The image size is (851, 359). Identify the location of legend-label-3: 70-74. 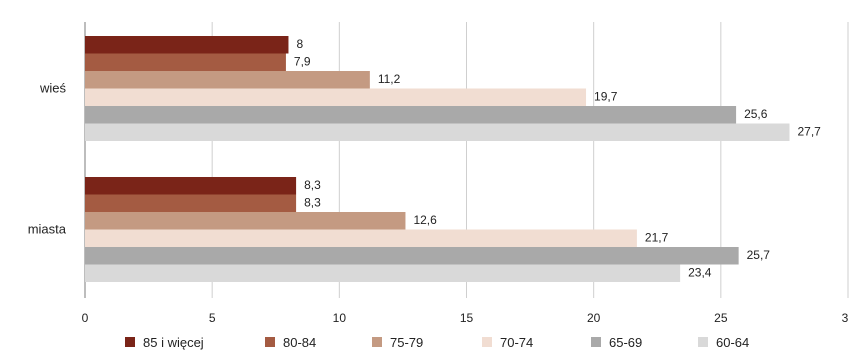
(516, 342).